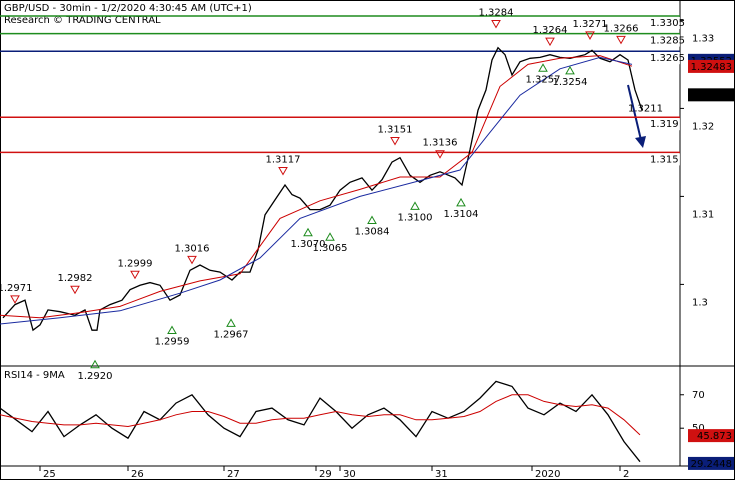 This screenshot has width=735, height=480. Describe the element at coordinates (231, 334) in the screenshot. I see `pivot-label: 1.2967` at that location.